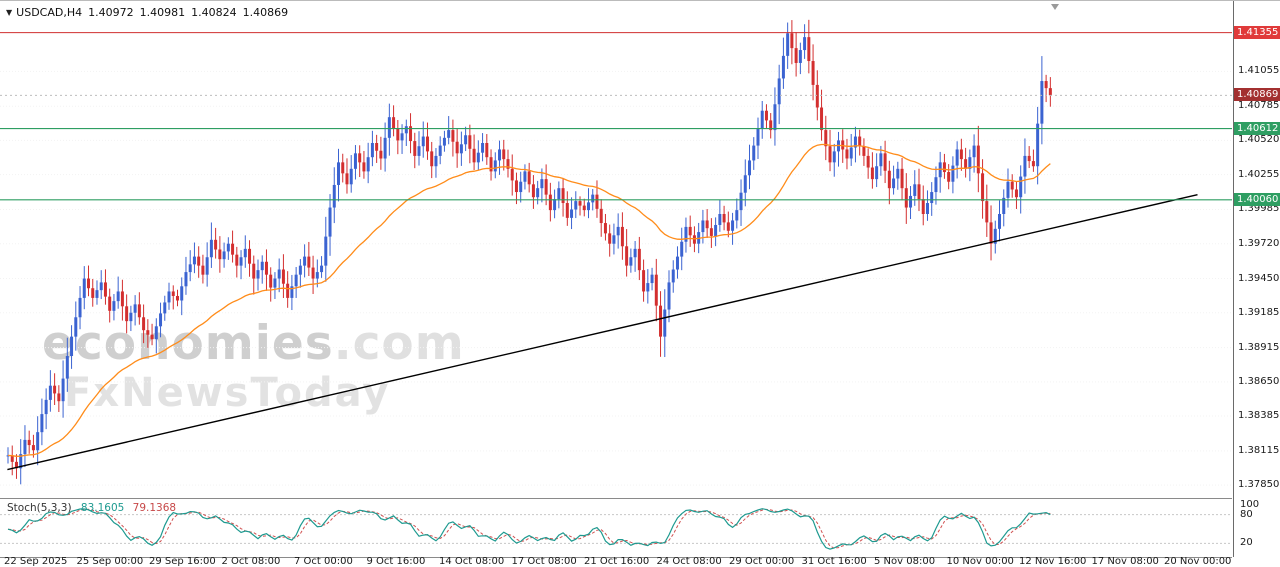 Image resolution: width=1280 pixels, height=567 pixels. I want to click on time-axis-label: 5 Nov 08:00, so click(905, 561).